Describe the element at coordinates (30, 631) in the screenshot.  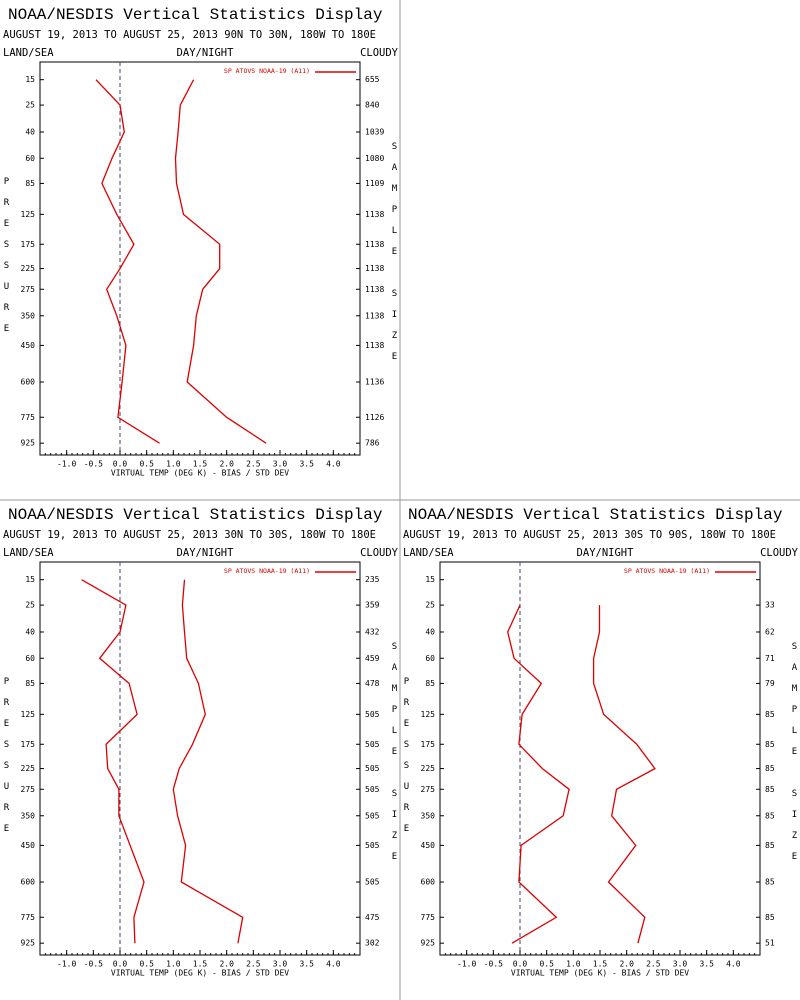
I see `y-tick-label: 40` at that location.